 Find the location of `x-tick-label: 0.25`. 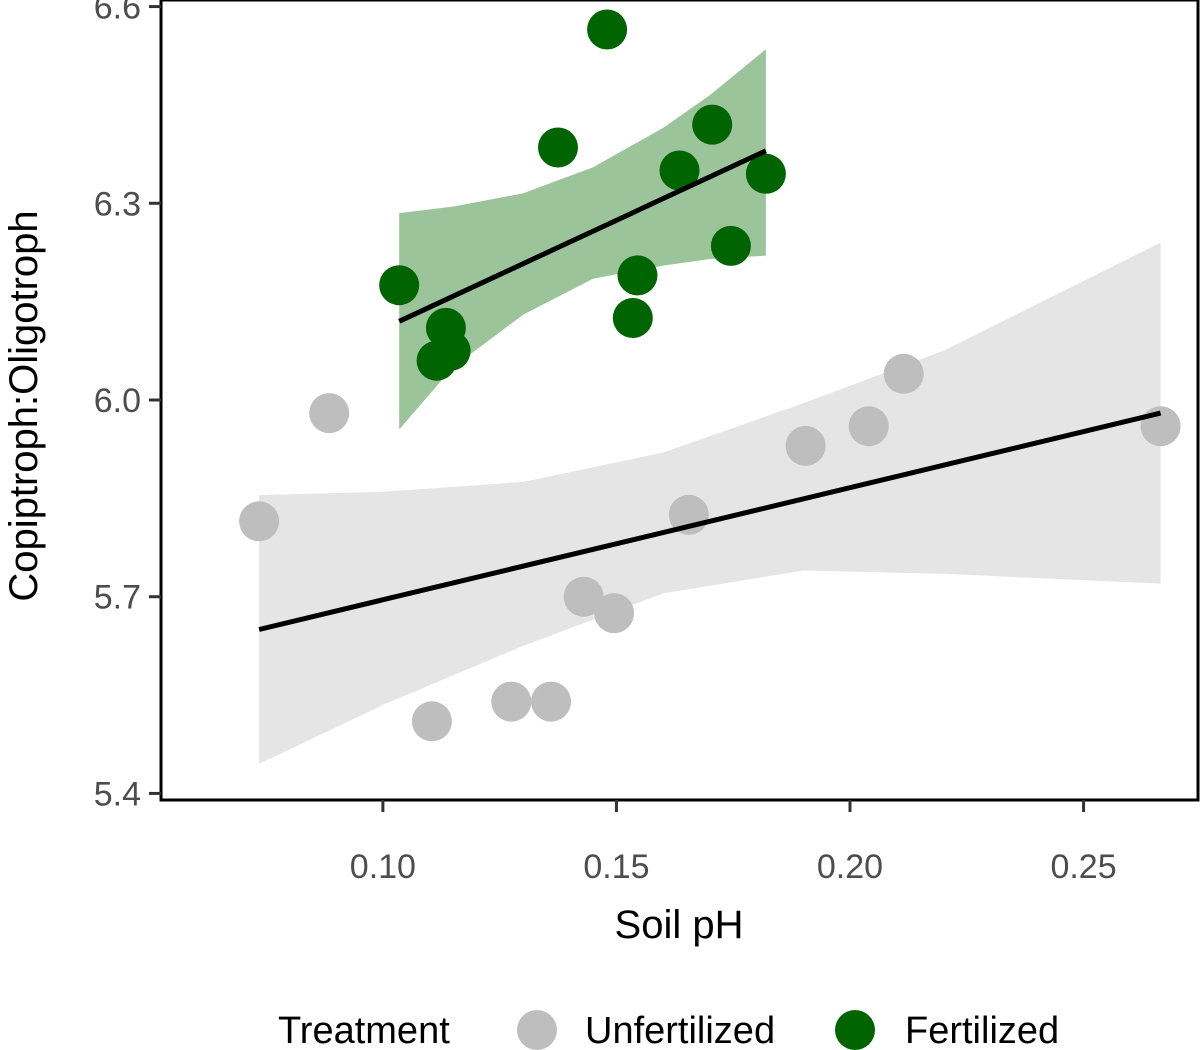

x-tick-label: 0.25 is located at coordinates (1083, 867).